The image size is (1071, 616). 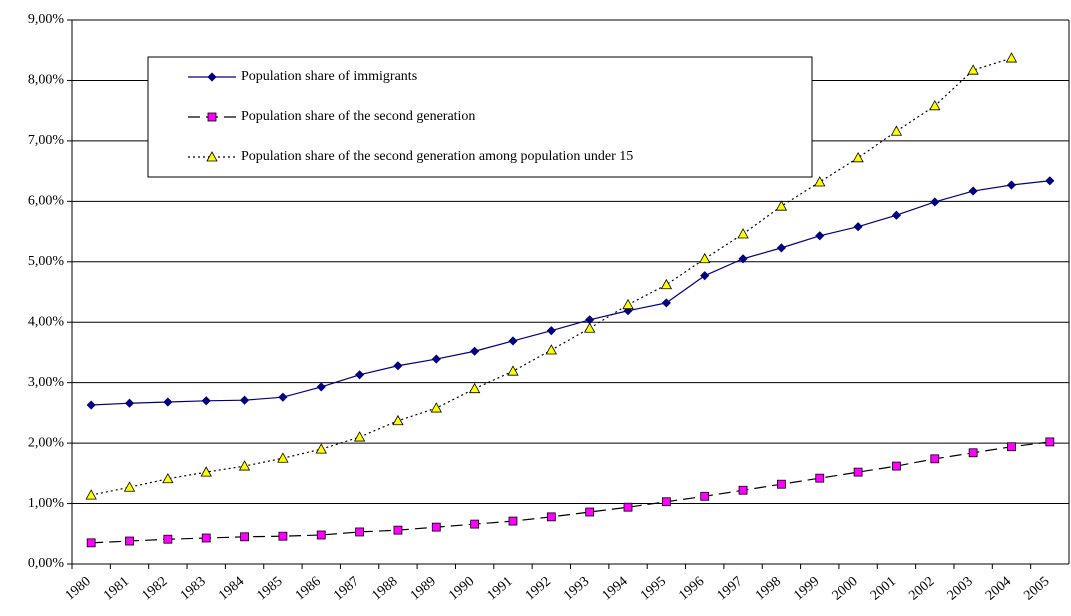 I want to click on legend-label: Population share of immigrants, so click(x=329, y=76).